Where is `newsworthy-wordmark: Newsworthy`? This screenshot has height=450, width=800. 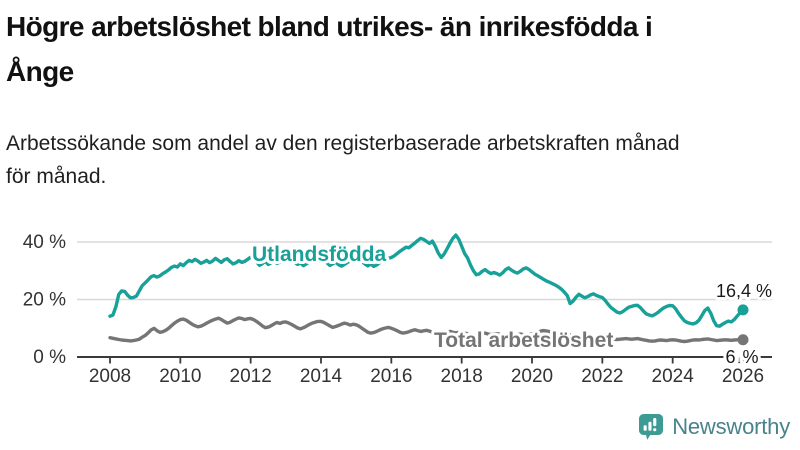
newsworthy-wordmark: Newsworthy is located at coordinates (731, 426).